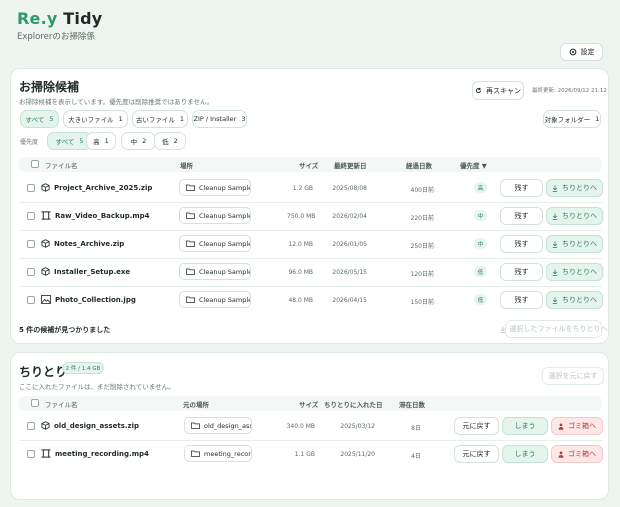 The height and width of the screenshot is (507, 620). What do you see at coordinates (29, 142) in the screenshot?
I see `priority-filter-label: 優先度` at bounding box center [29, 142].